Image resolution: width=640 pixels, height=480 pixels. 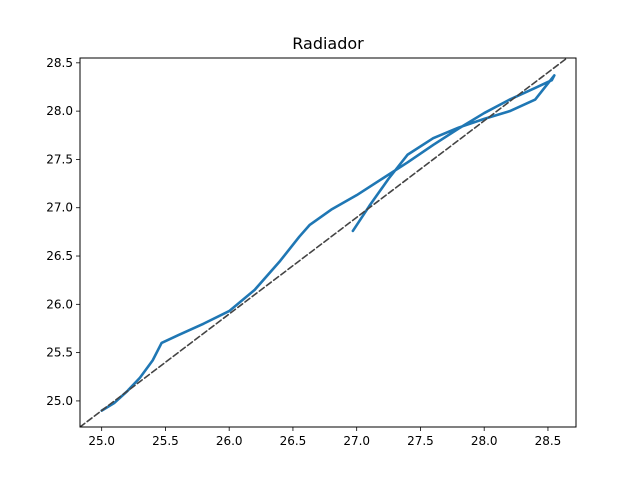 I want to click on y-tick-label: 25.5, so click(x=59, y=353).